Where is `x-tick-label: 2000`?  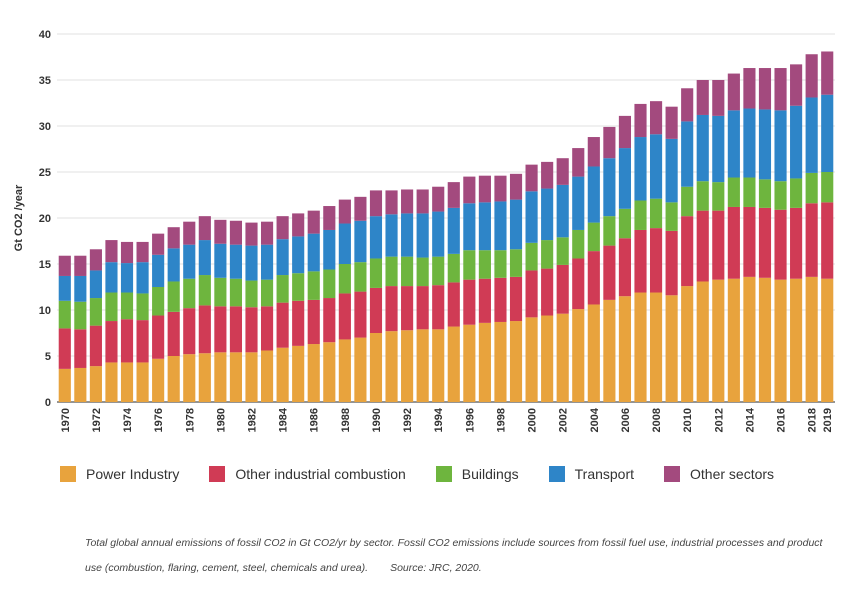
x-tick-label: 2000 is located at coordinates (533, 420).